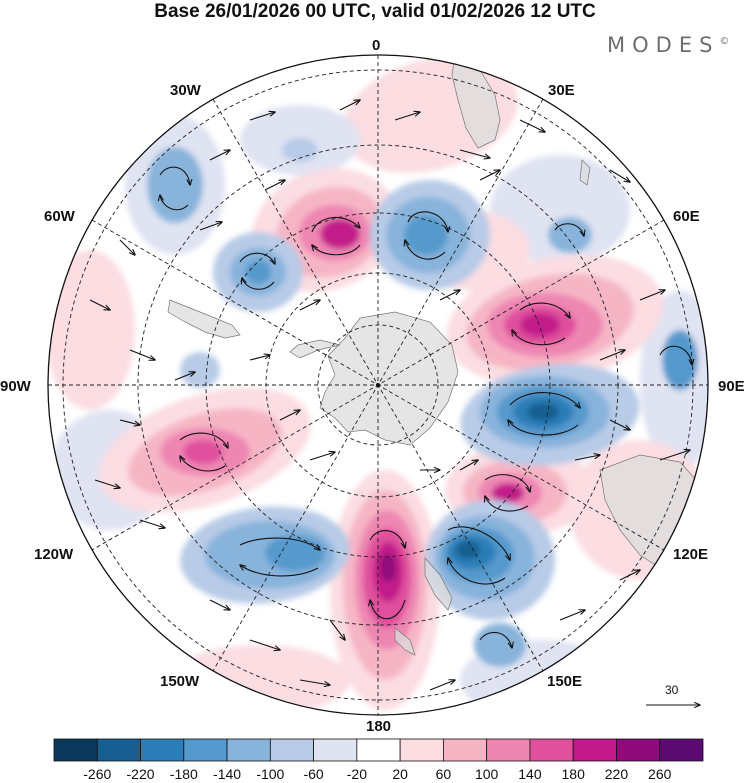 This screenshot has width=750, height=783. Describe the element at coordinates (724, 41) in the screenshot. I see `logo-mark: ©` at that location.